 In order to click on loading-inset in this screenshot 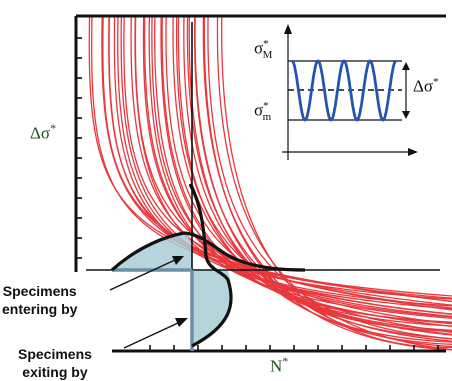, I will do `click(350, 92)`.